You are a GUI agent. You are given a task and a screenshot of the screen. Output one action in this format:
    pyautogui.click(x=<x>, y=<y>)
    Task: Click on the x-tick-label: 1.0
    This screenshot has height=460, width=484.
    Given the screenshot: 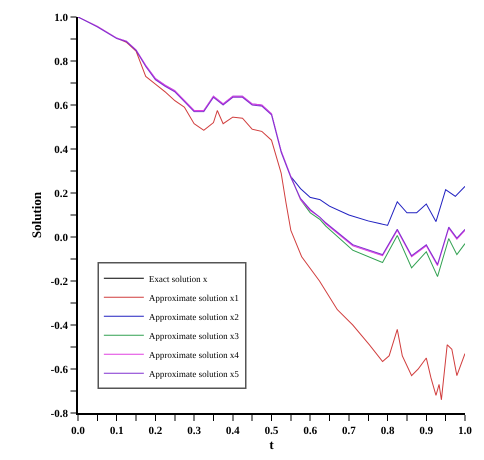 What is the action you would take?
    pyautogui.click(x=465, y=430)
    